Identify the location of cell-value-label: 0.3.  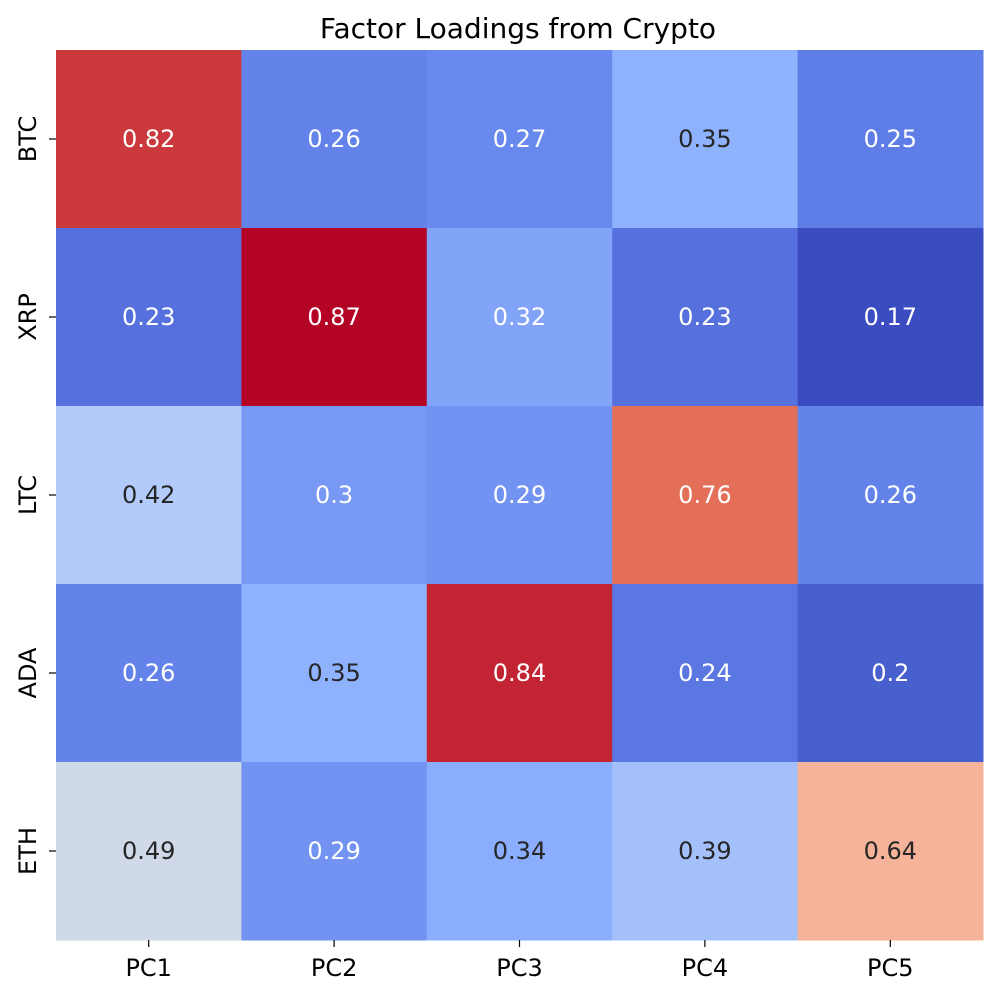
(334, 495).